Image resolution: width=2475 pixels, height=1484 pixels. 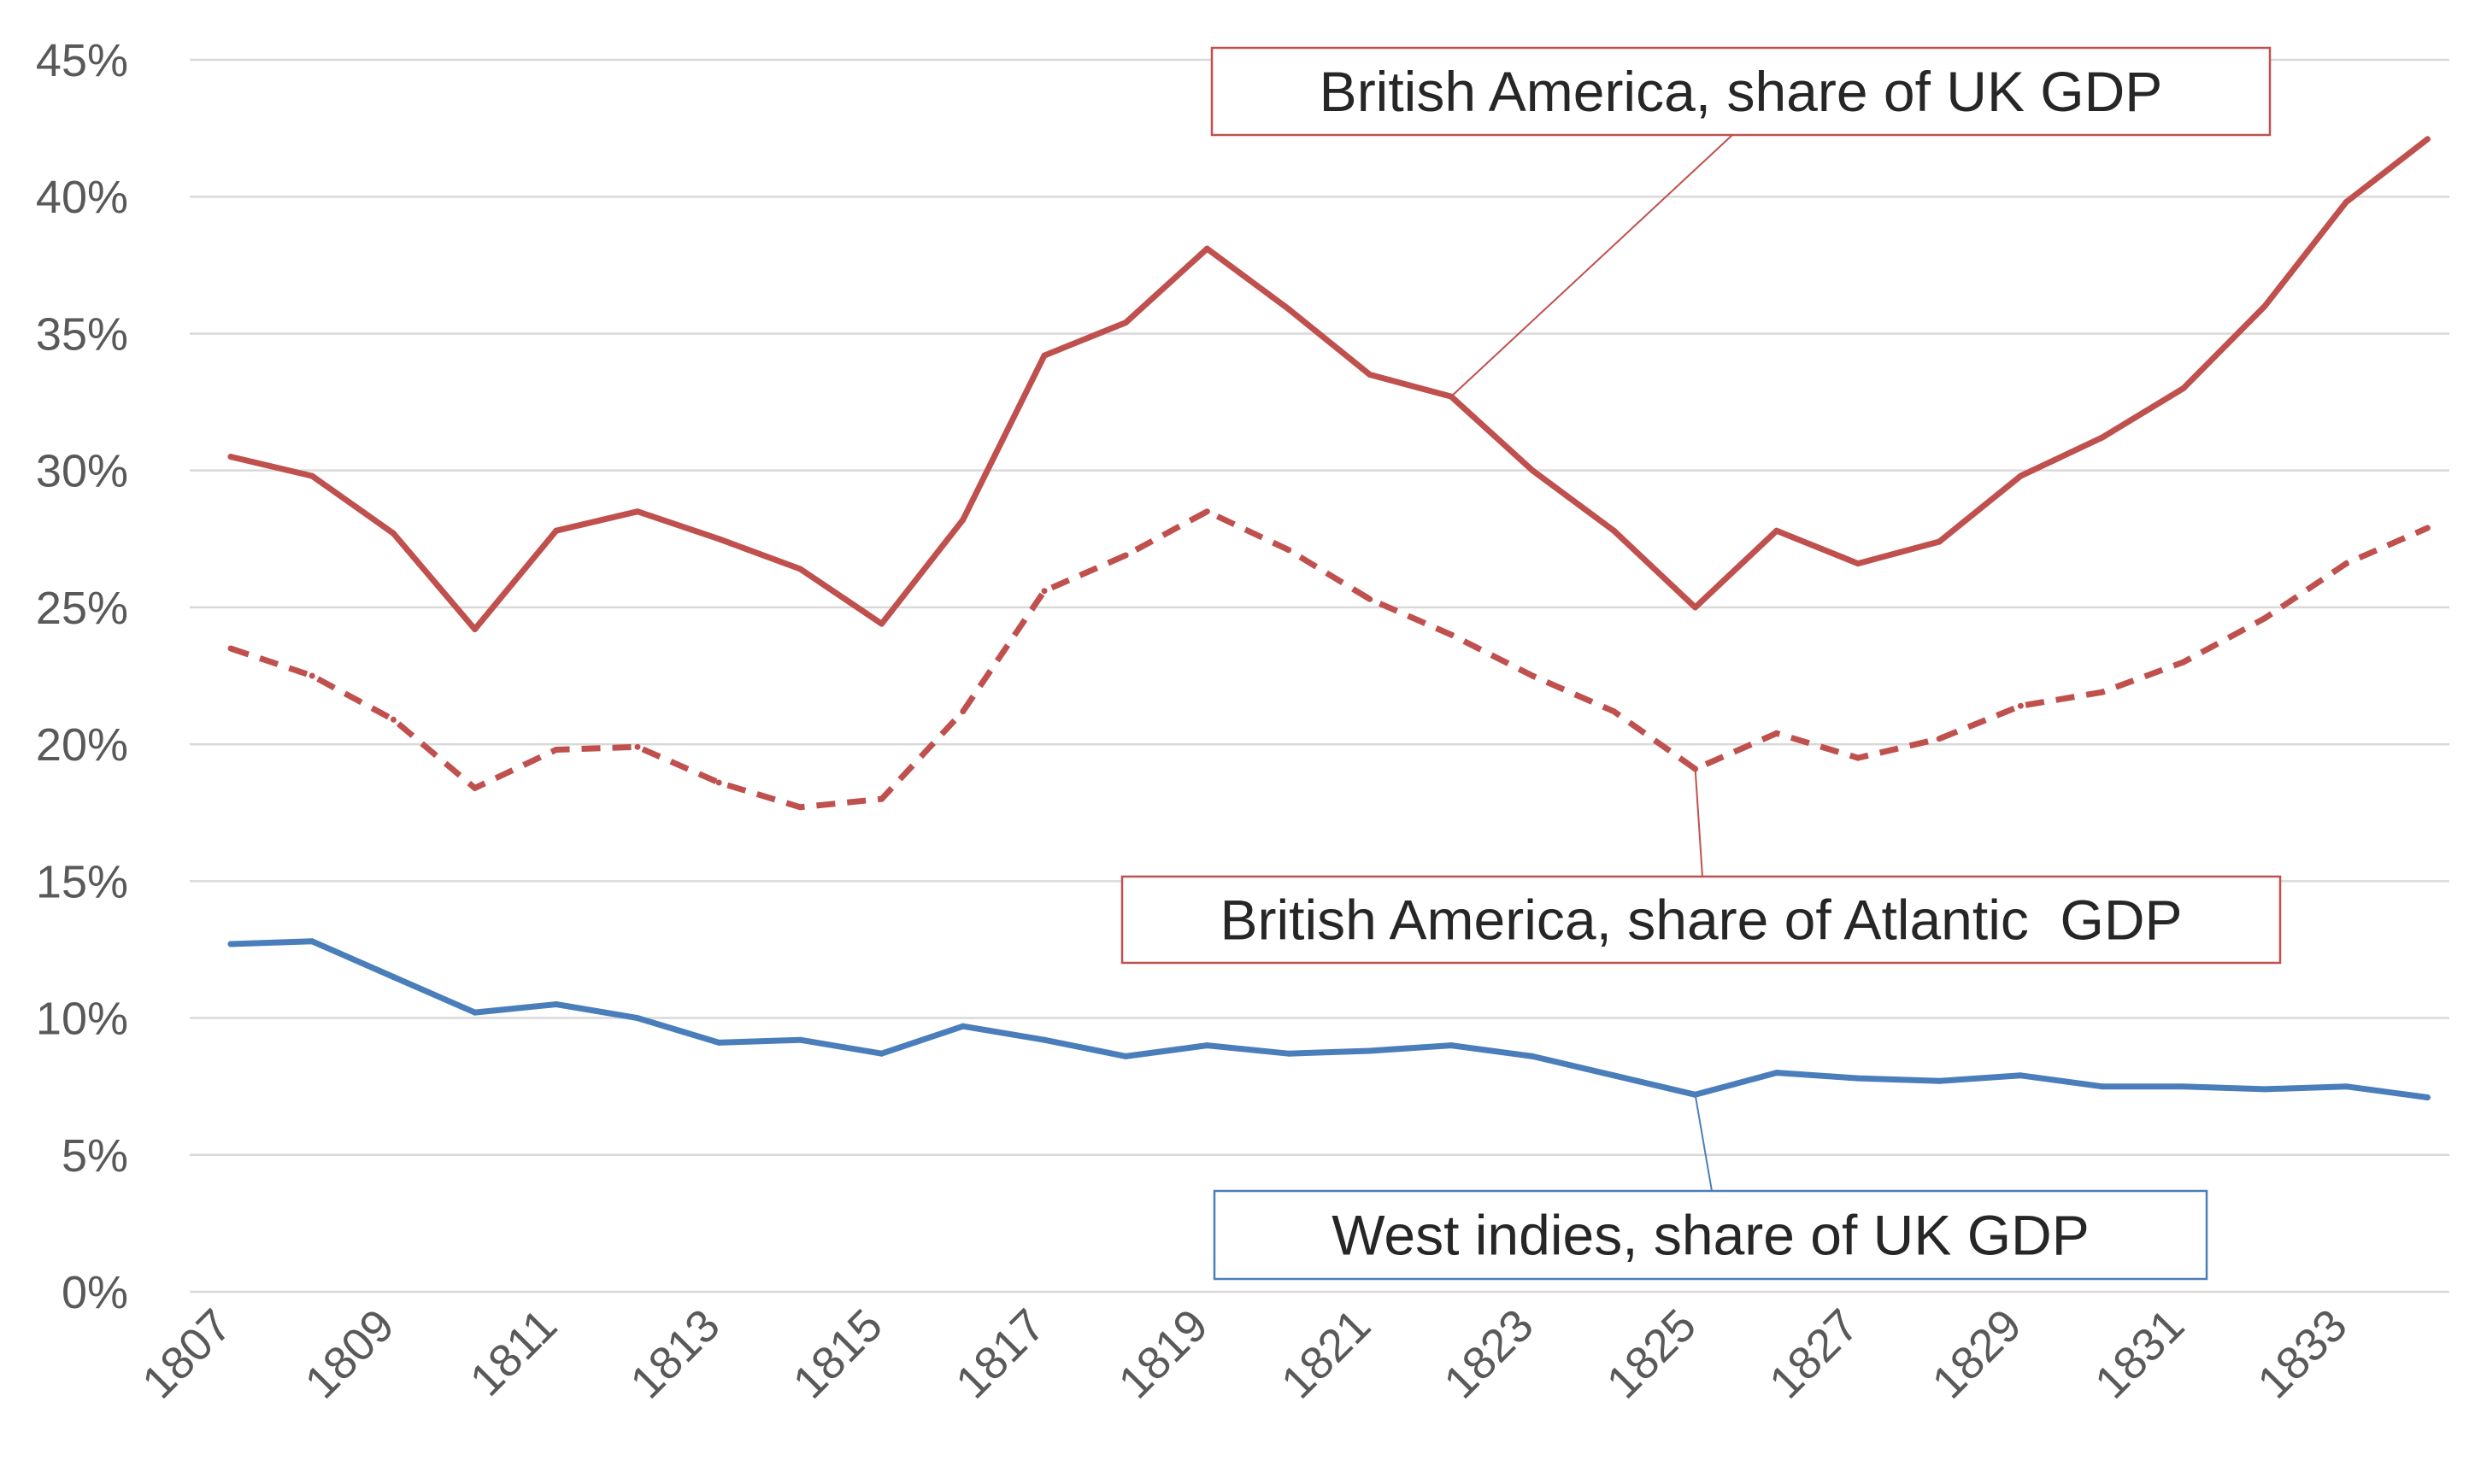 What do you see at coordinates (1701, 920) in the screenshot?
I see `callout-label-1: British America, share of Atlantic GDP` at bounding box center [1701, 920].